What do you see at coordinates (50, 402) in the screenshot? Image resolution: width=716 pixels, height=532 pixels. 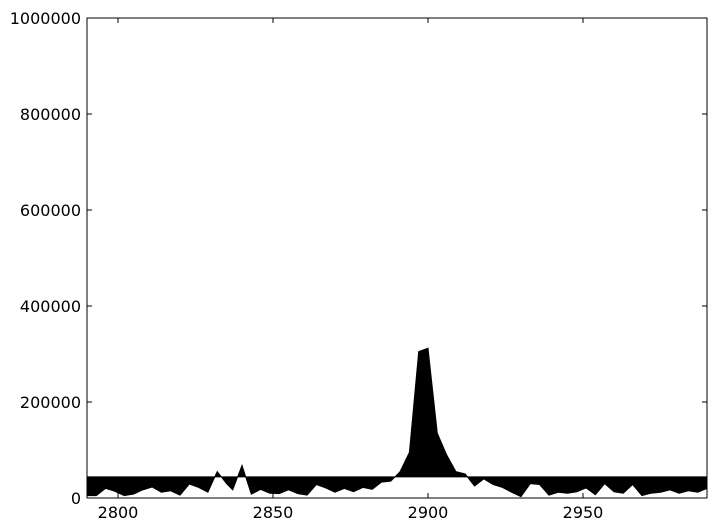 I see `y-tick-label: 200000` at bounding box center [50, 402].